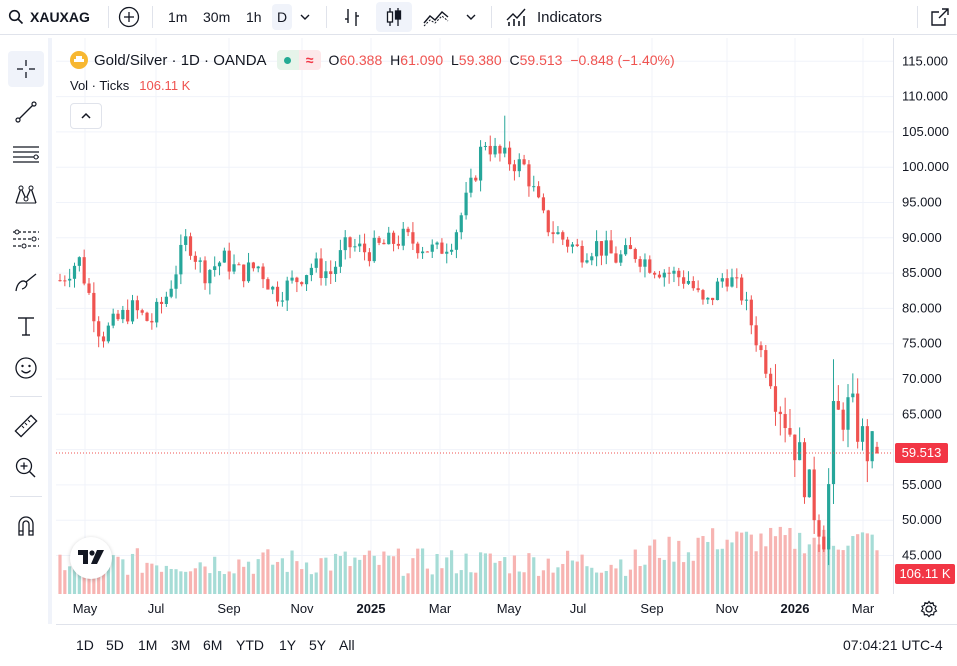  What do you see at coordinates (26, 368) in the screenshot?
I see `emoji-tool` at bounding box center [26, 368].